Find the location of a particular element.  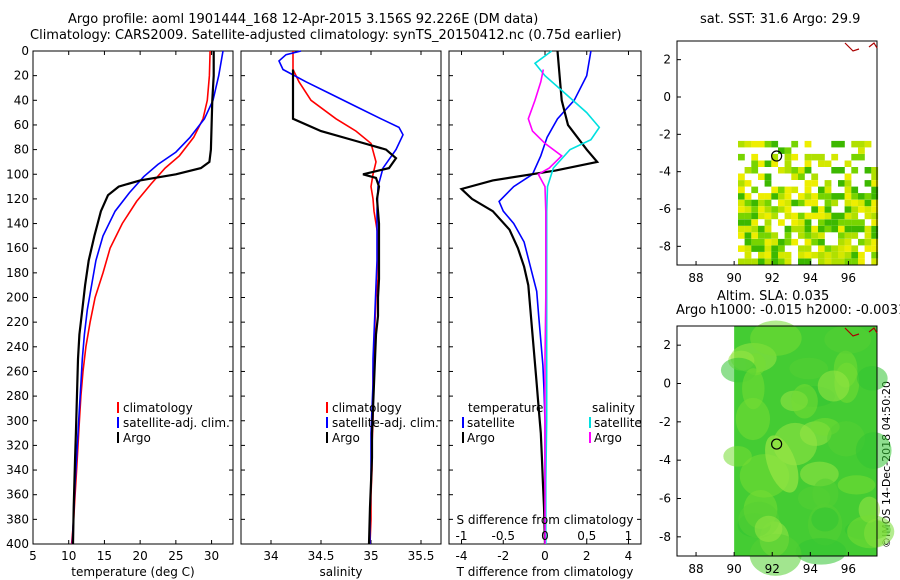

sla-map-xtick-label: 90 is located at coordinates (734, 569).